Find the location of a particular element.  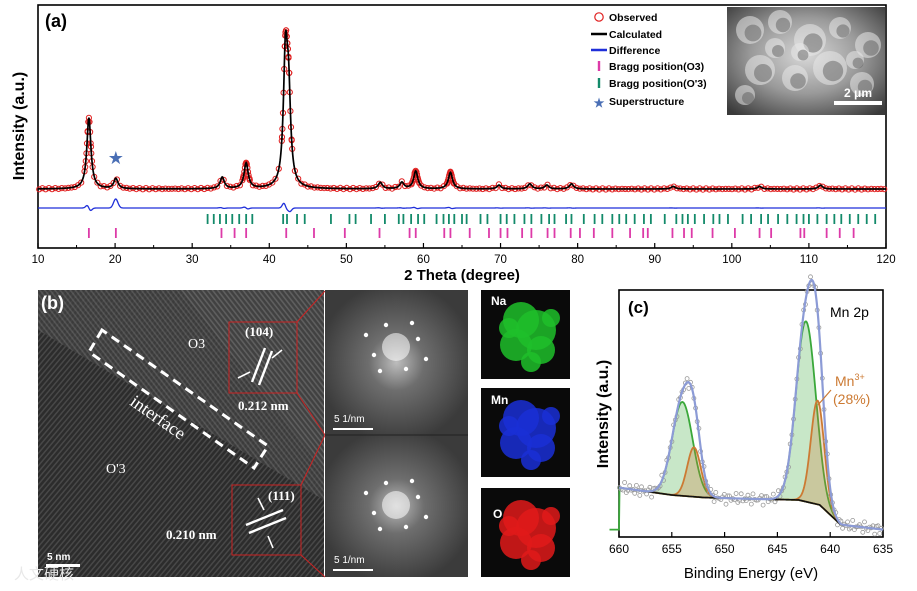

x-tick-label: 70 is located at coordinates (500, 260).